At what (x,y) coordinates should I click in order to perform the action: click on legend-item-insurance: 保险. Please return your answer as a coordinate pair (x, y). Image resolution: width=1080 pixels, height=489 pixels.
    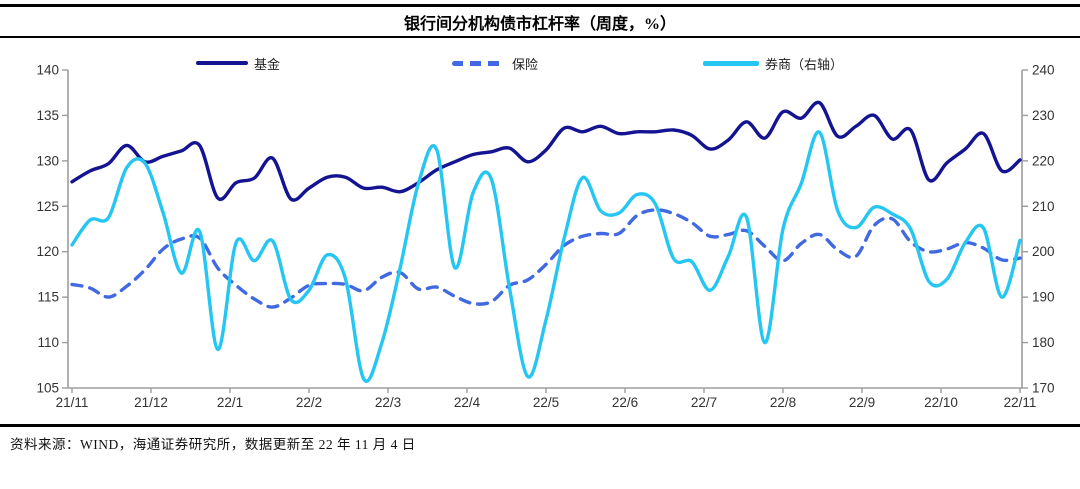
    Looking at the image, I should click on (495, 63).